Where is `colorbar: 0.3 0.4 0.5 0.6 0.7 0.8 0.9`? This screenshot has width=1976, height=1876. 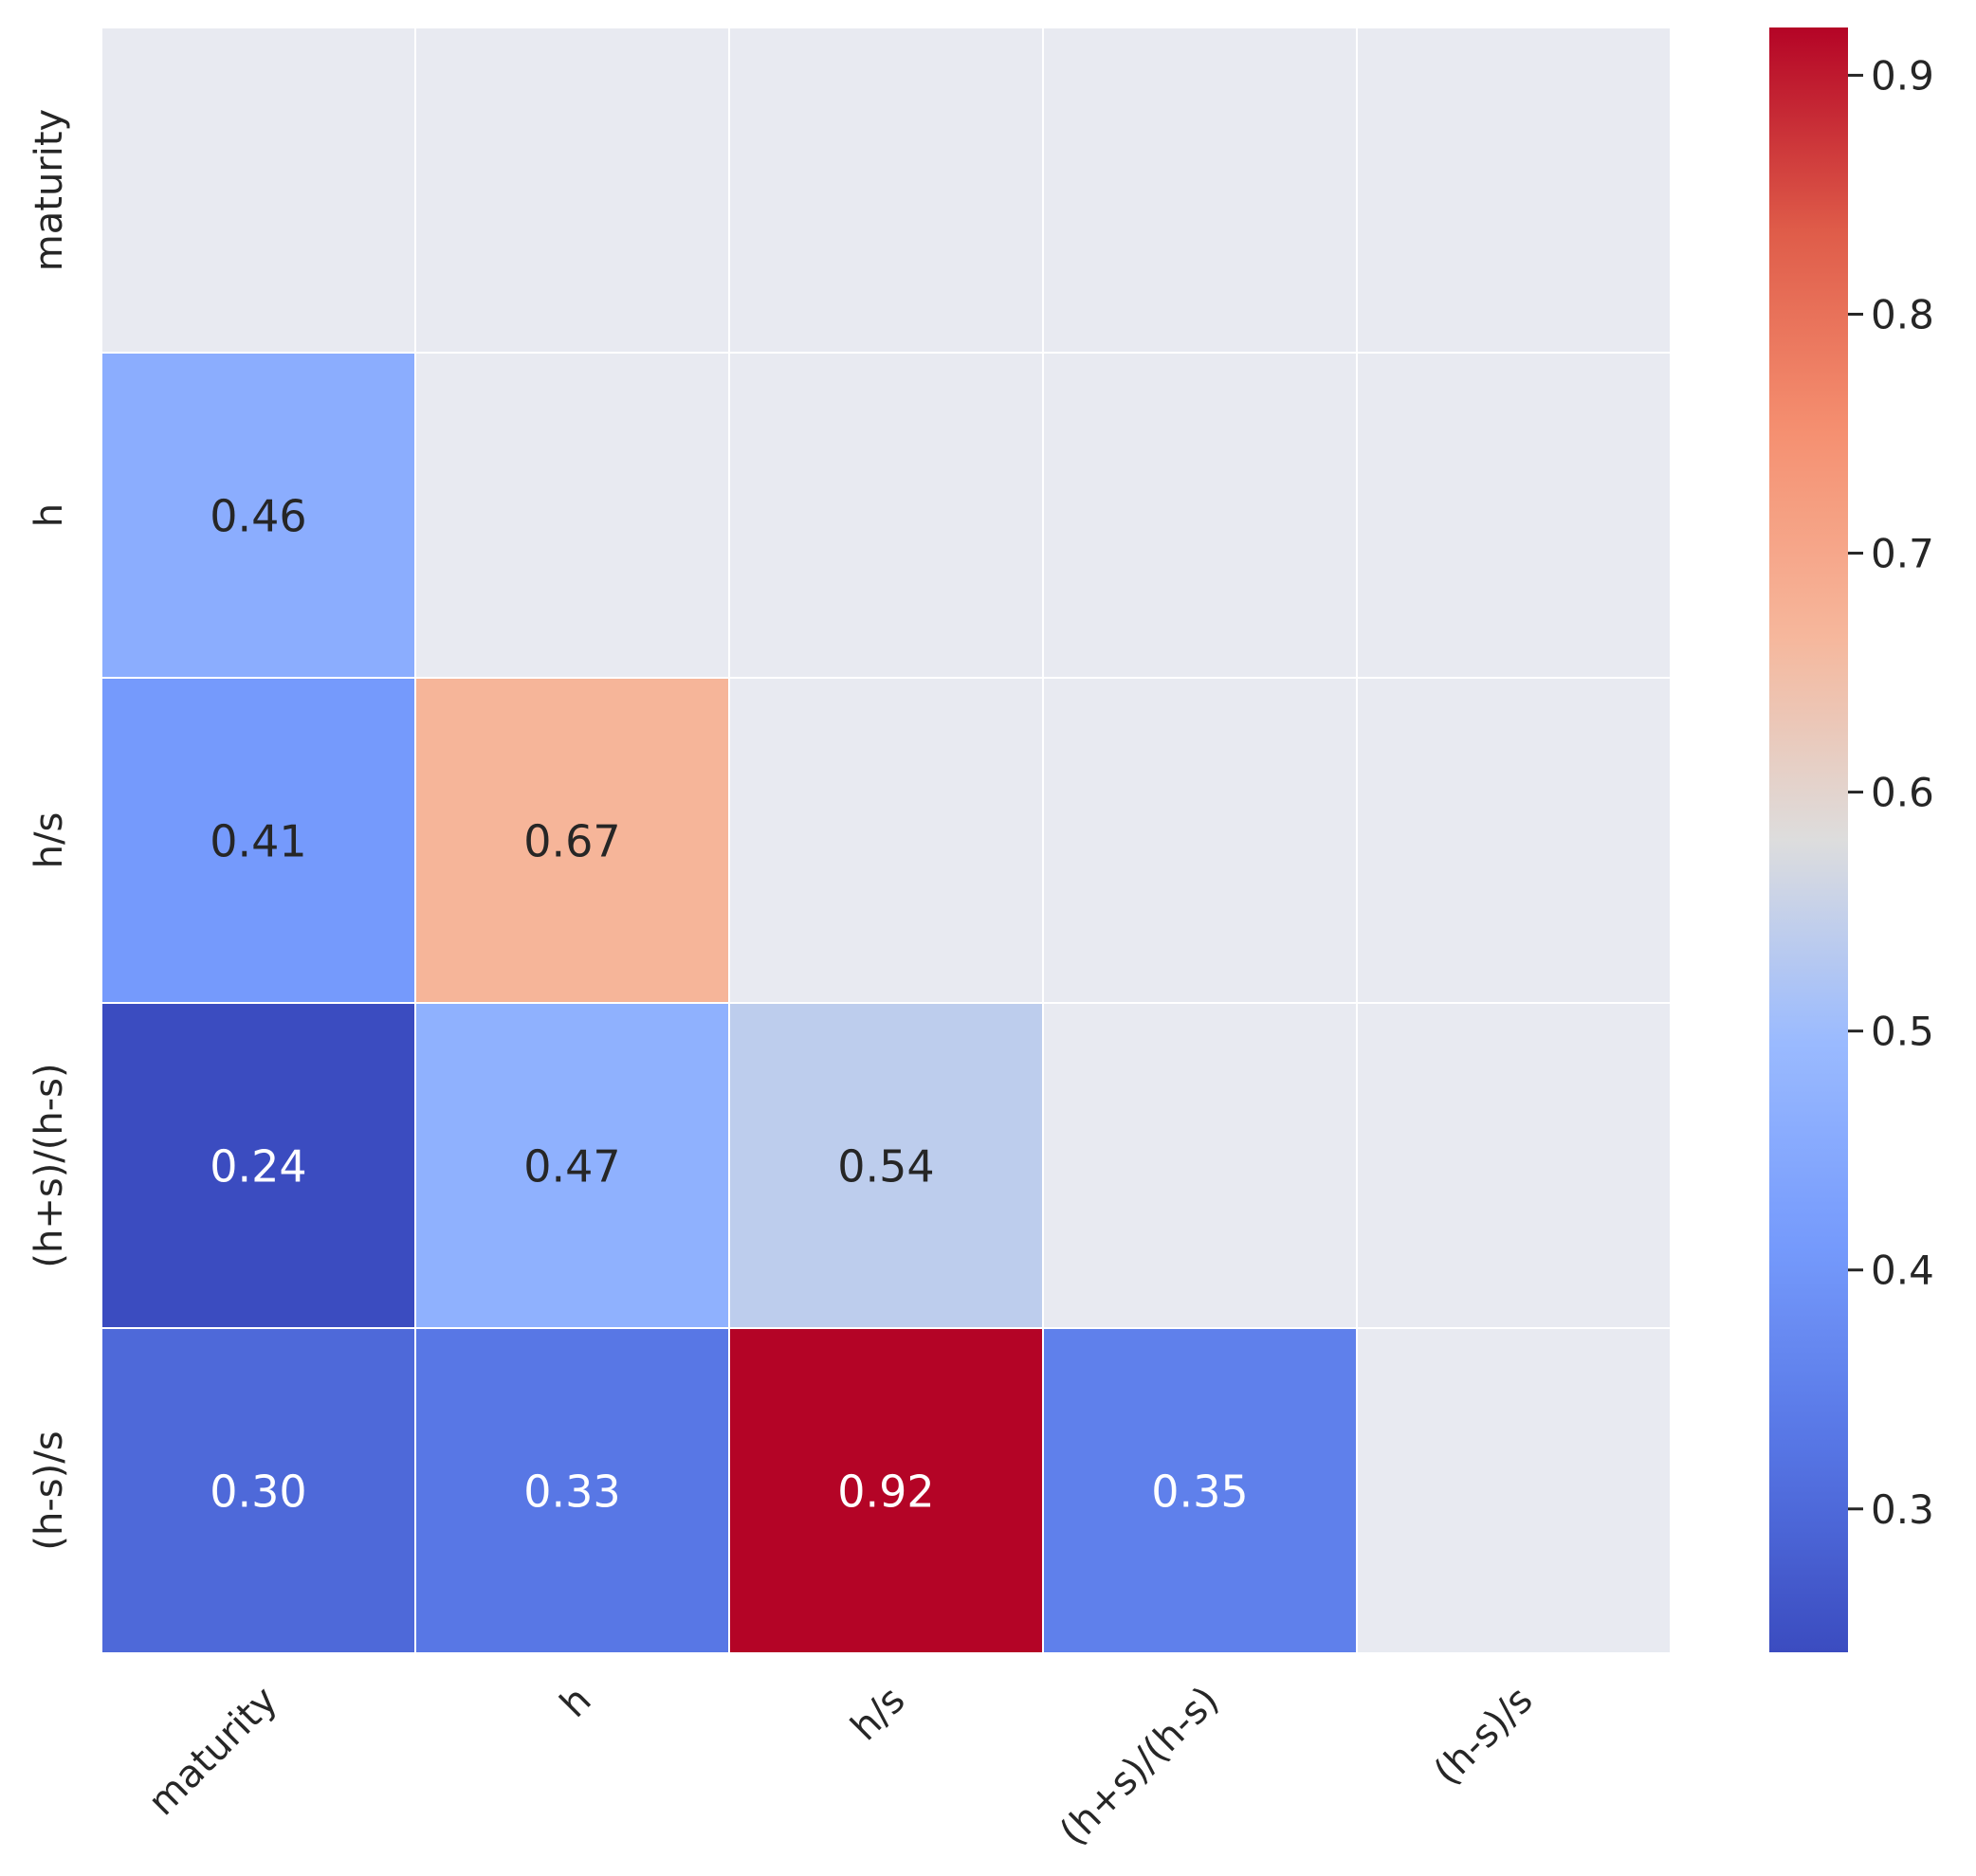
colorbar: 0.3 0.4 0.5 0.6 0.7 0.8 0.9 is located at coordinates (1852, 839).